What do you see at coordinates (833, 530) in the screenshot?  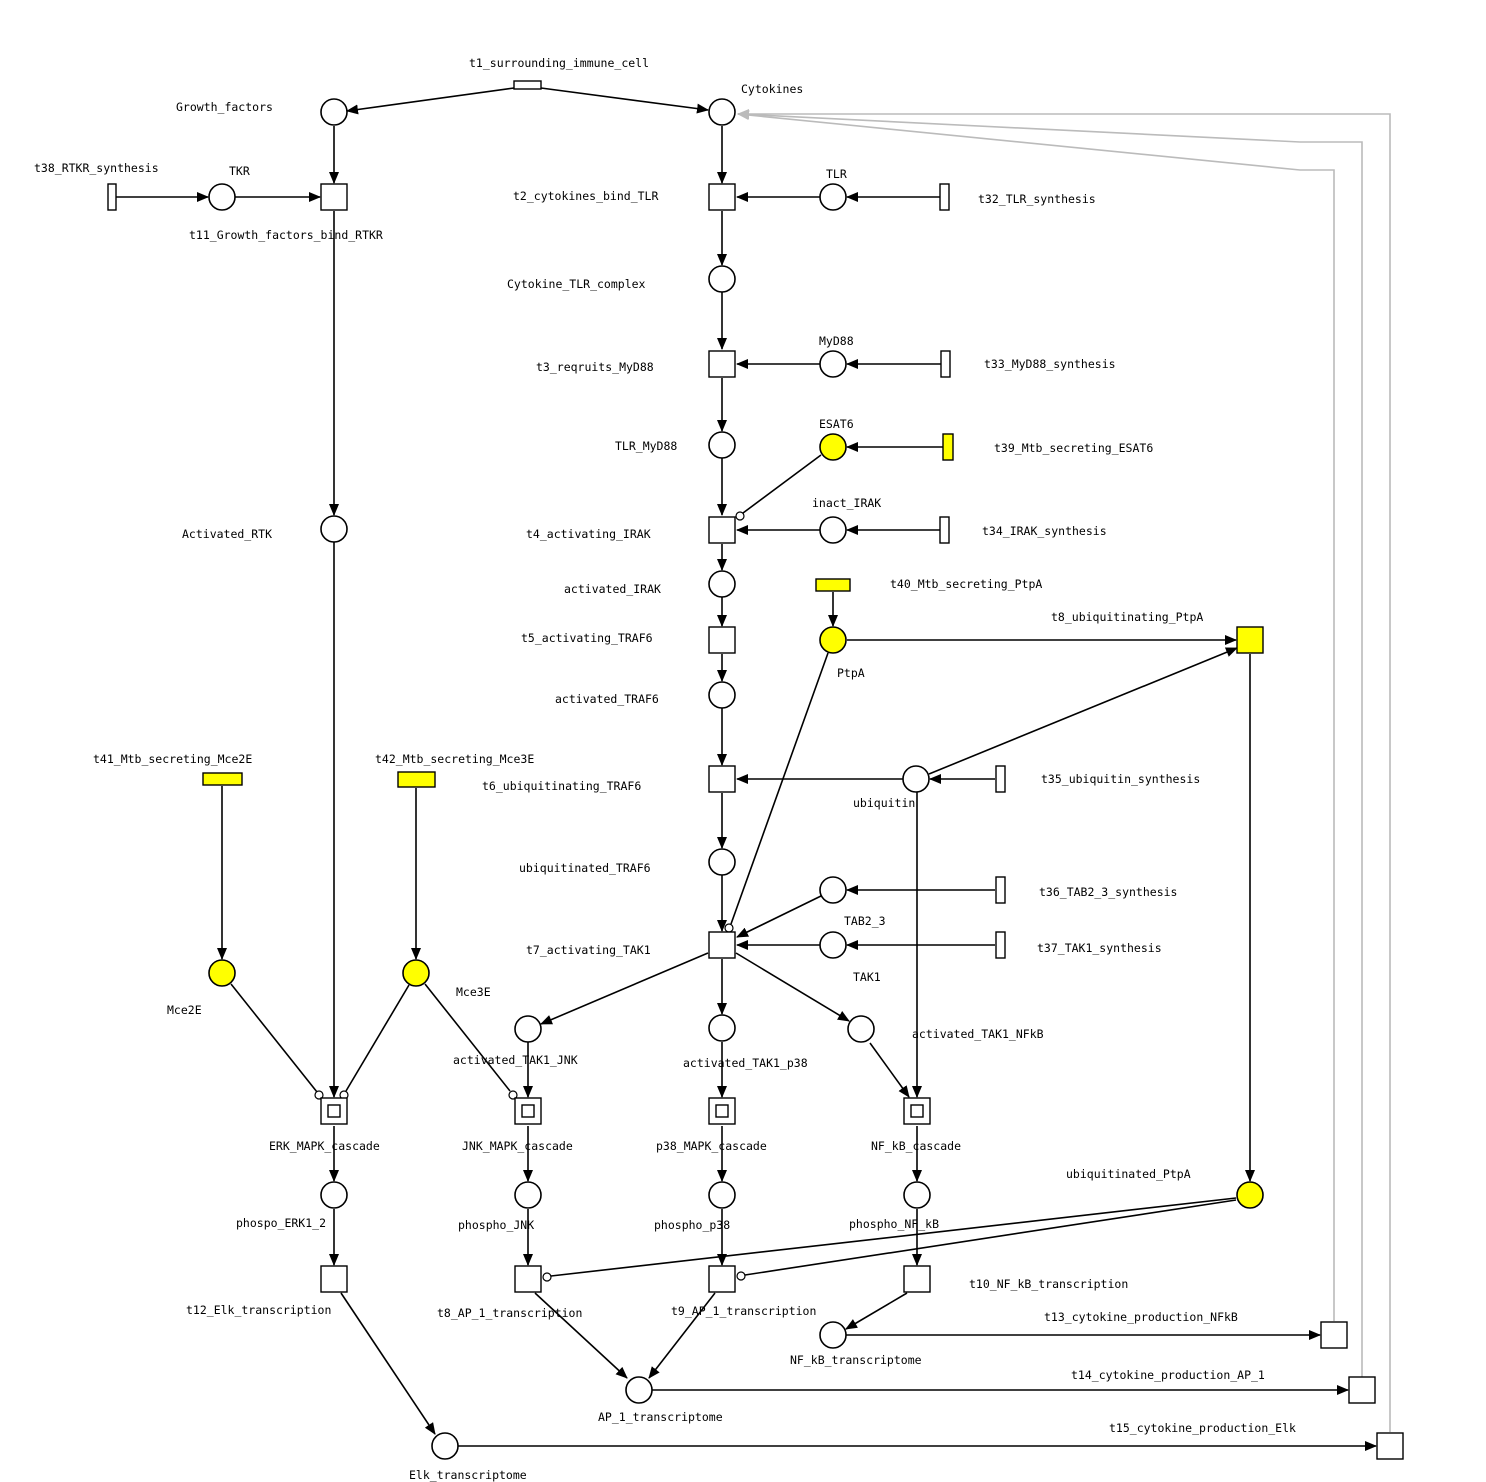 I see `place-inact-irak` at bounding box center [833, 530].